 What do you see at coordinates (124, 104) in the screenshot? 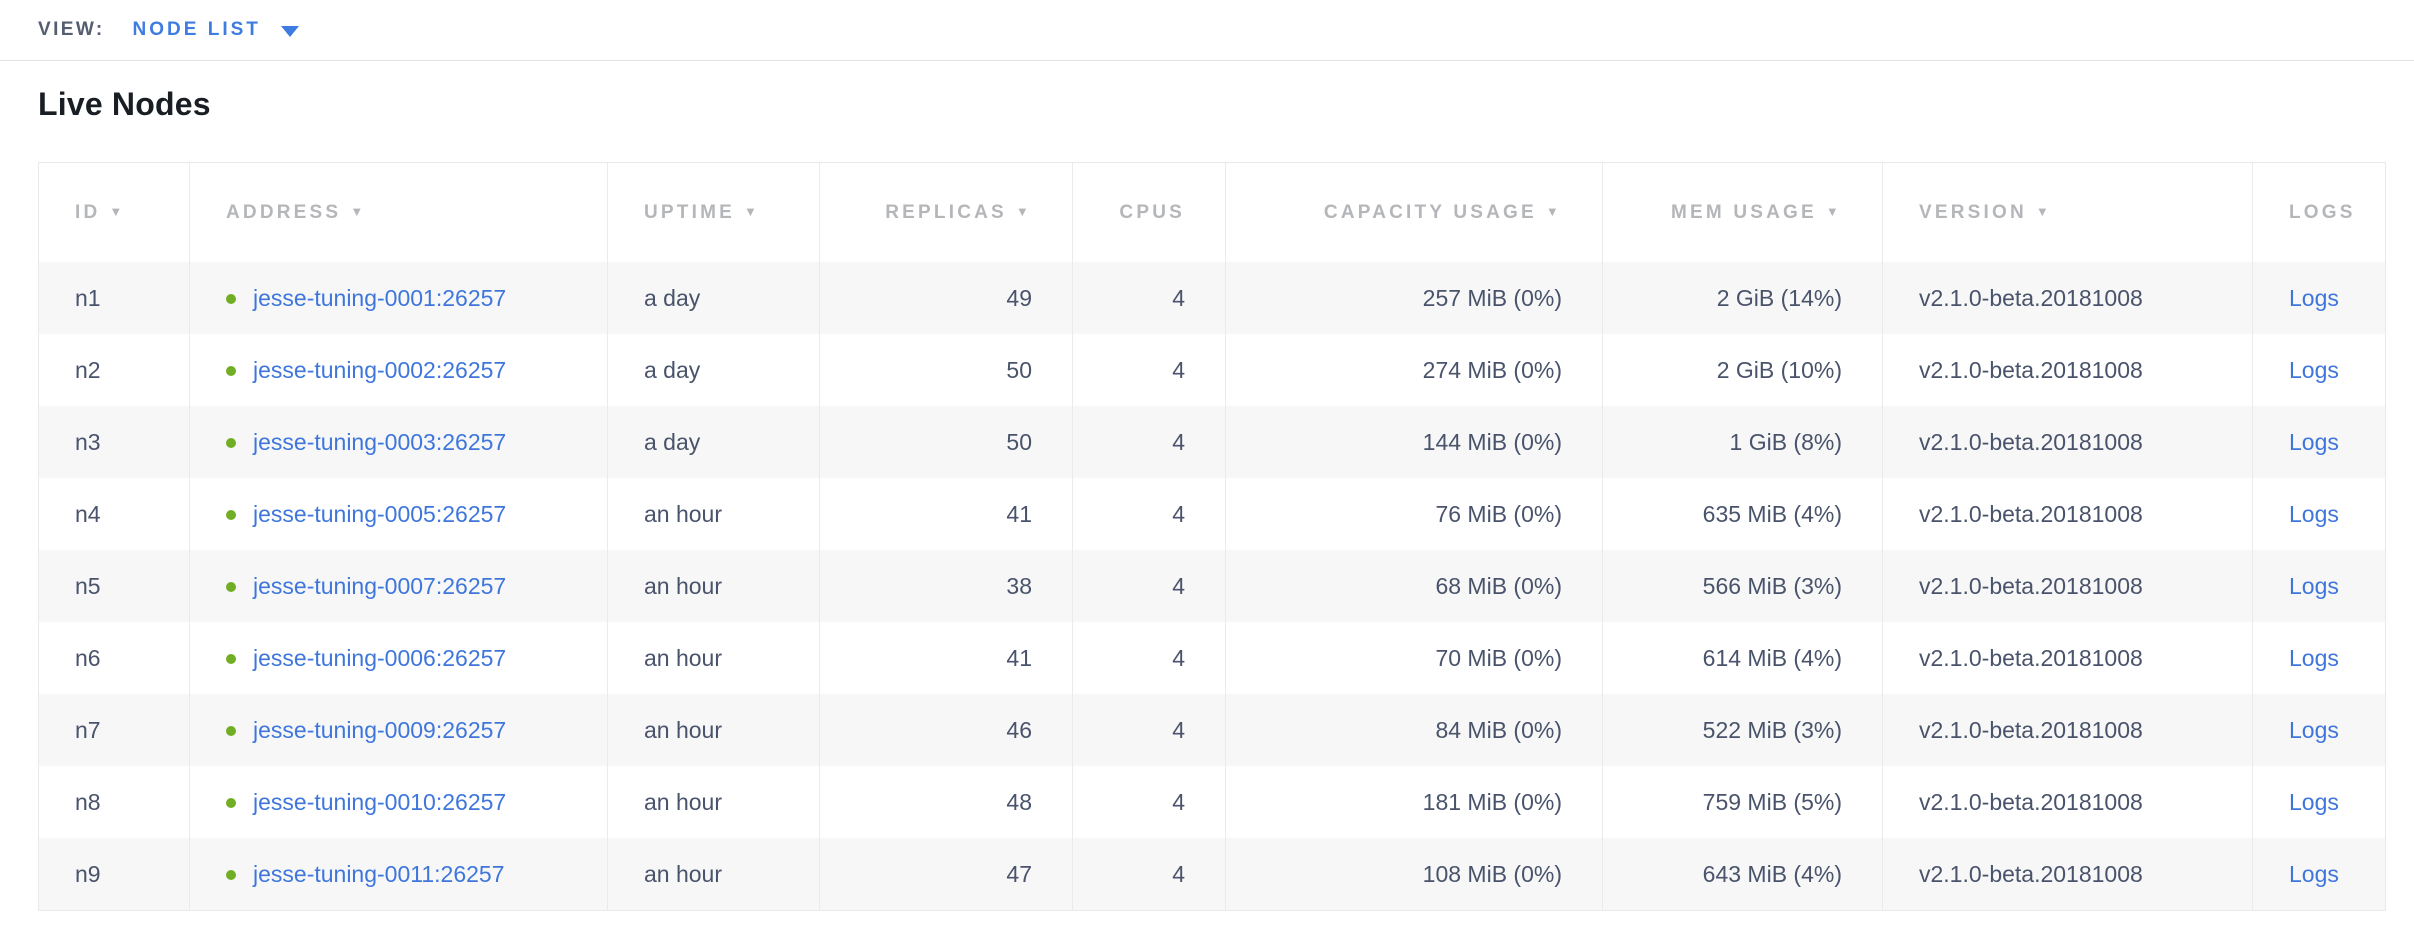
I see `page-title: Live Nodes` at bounding box center [124, 104].